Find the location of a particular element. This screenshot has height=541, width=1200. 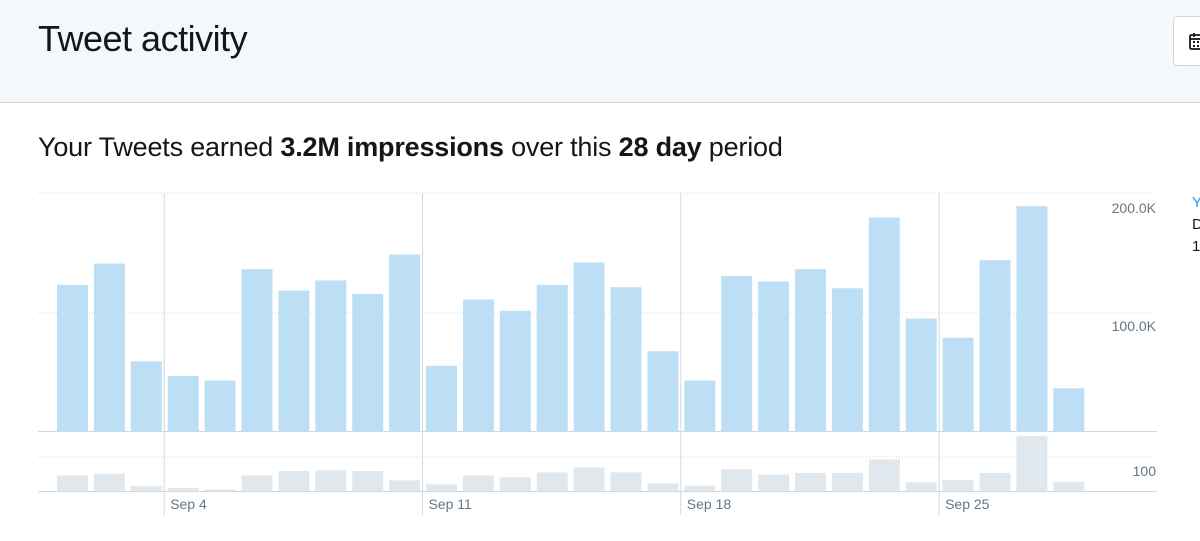

x-tick-label: Sep 18 is located at coordinates (709, 504).